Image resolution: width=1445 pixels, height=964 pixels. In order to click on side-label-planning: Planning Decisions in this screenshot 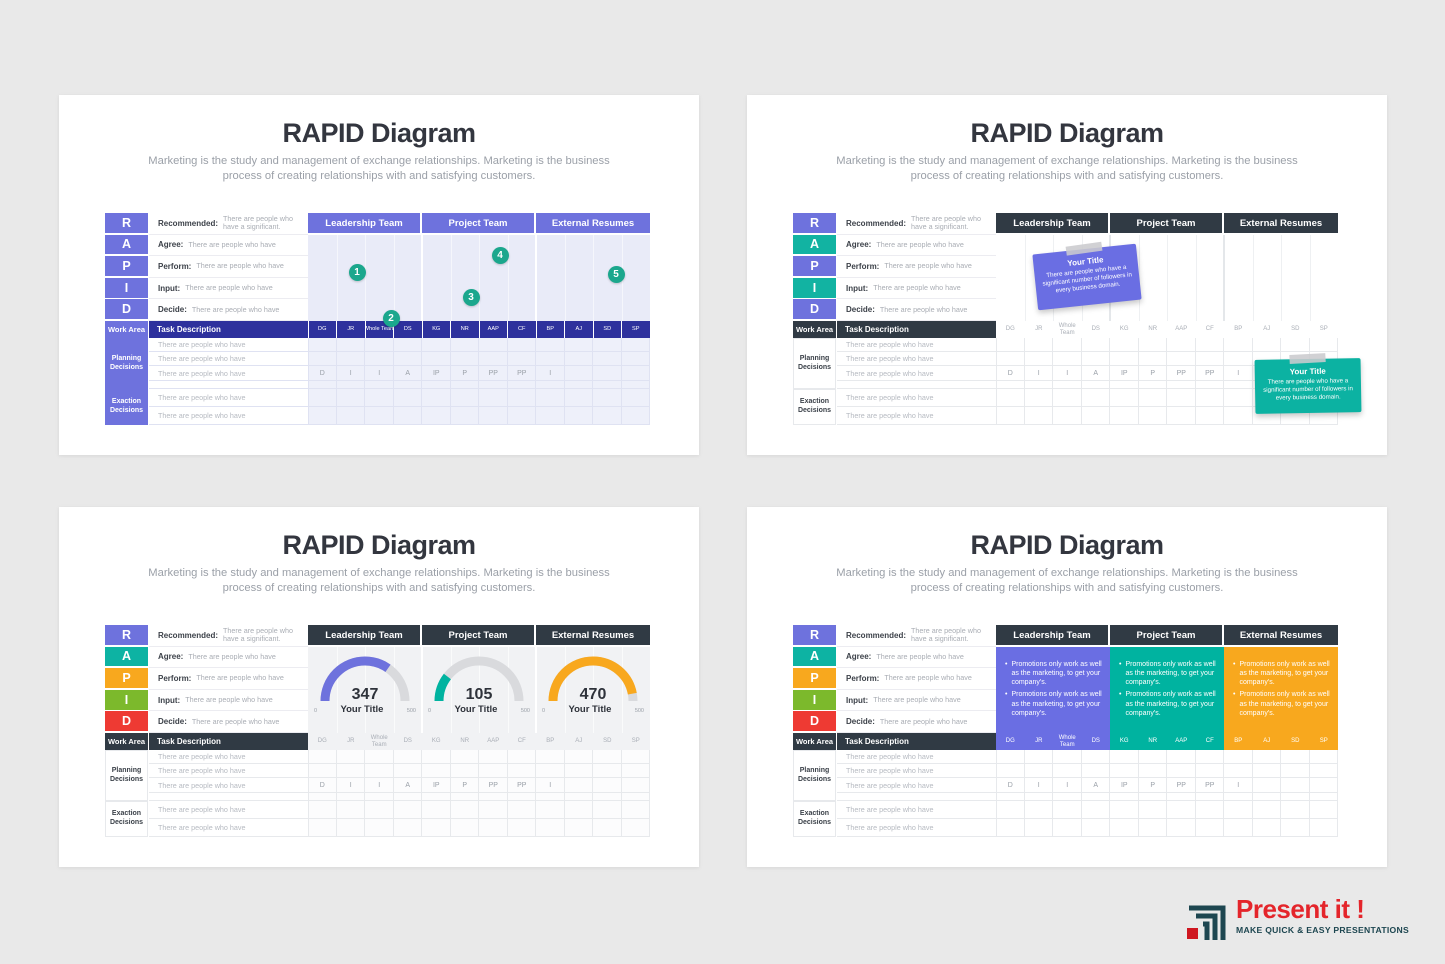, I will do `click(814, 775)`.